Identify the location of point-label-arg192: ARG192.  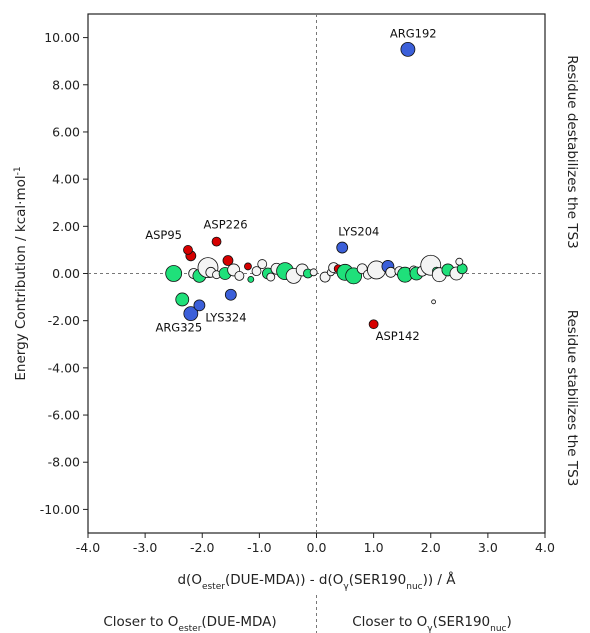
(413, 33).